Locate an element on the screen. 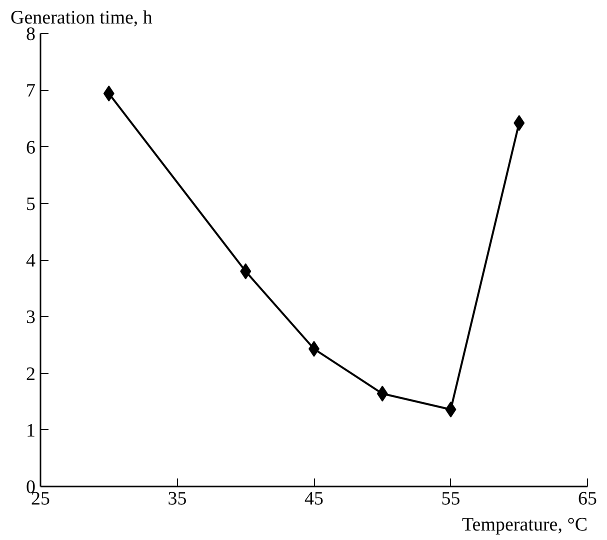 This screenshot has height=540, width=607. x-tick-label: 35 is located at coordinates (177, 499).